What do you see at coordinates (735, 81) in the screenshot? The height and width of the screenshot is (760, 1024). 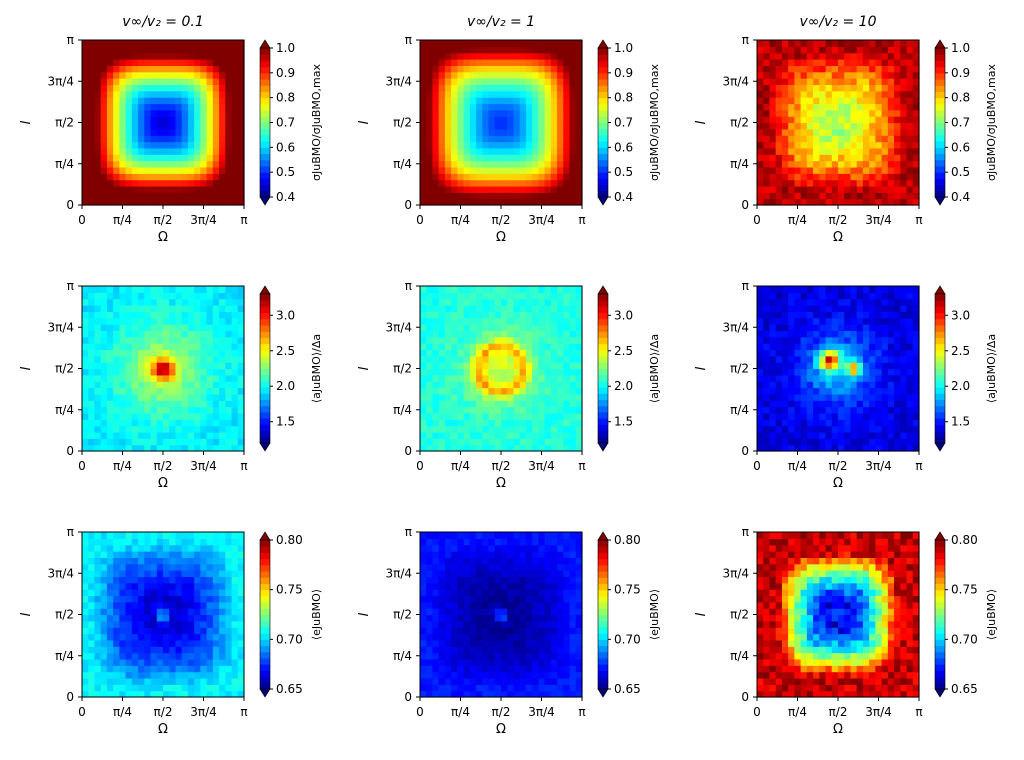 I see `y-tick-label: 3π/4` at bounding box center [735, 81].